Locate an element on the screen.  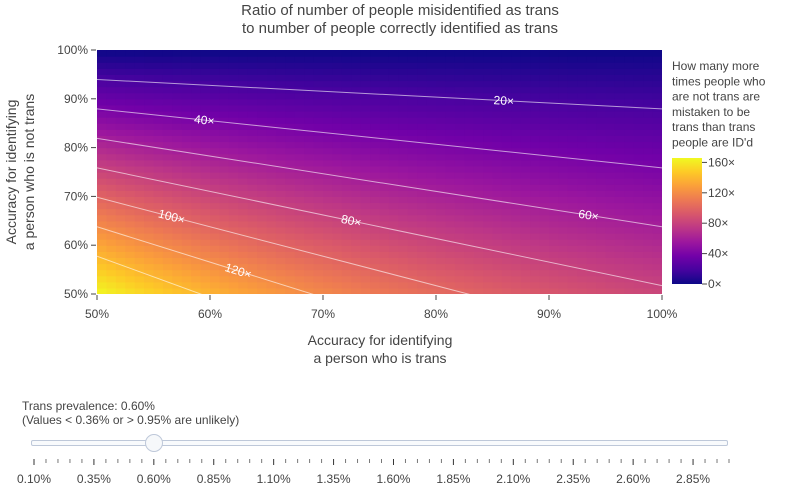
prevalence-slider-track is located at coordinates (379, 443).